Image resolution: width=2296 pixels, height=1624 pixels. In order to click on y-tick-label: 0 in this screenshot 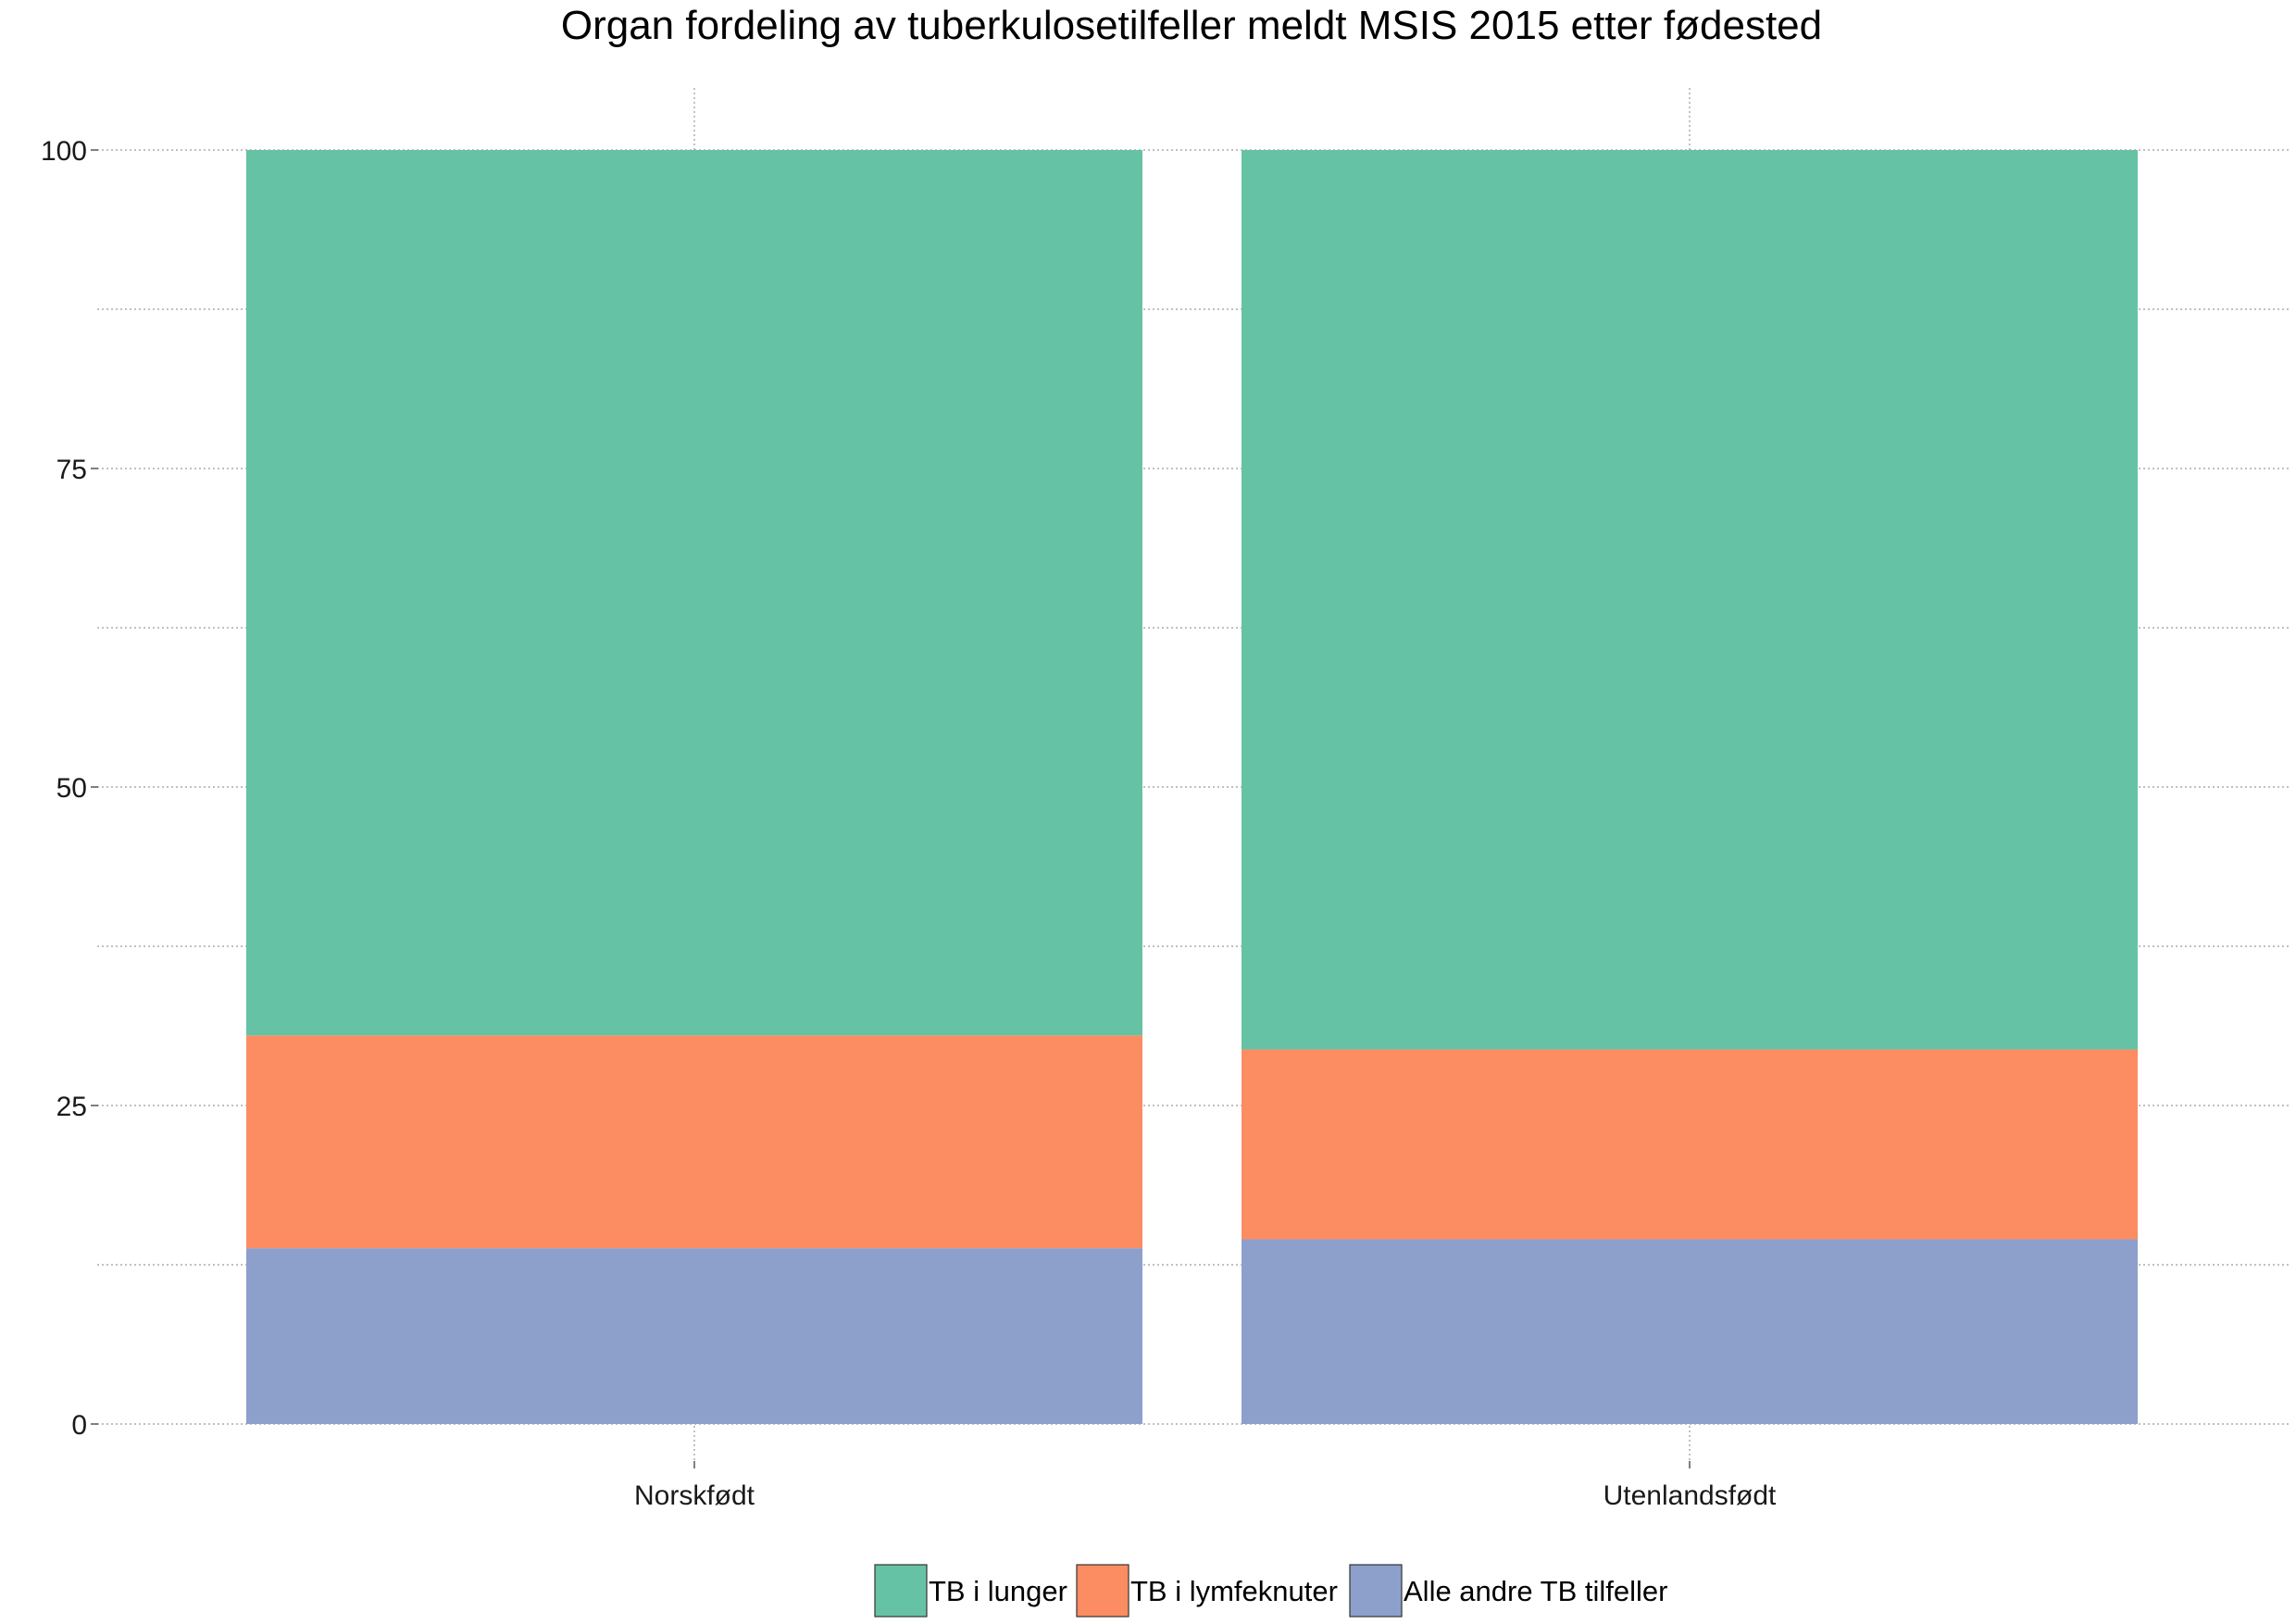, I will do `click(79, 1425)`.